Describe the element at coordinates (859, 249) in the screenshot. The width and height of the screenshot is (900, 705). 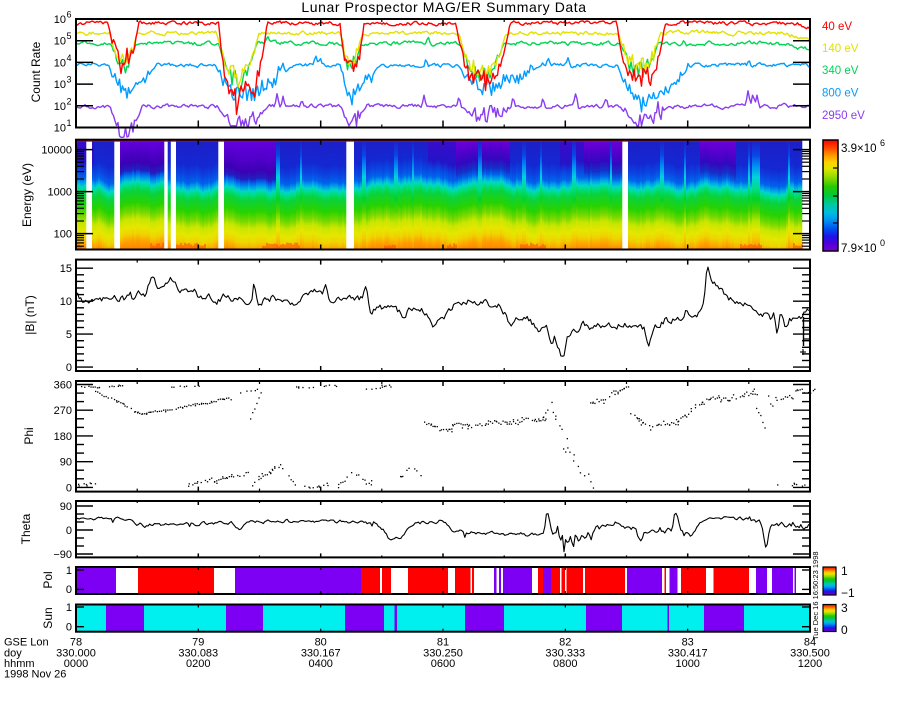
I see `svg-text: 7.9×10` at that location.